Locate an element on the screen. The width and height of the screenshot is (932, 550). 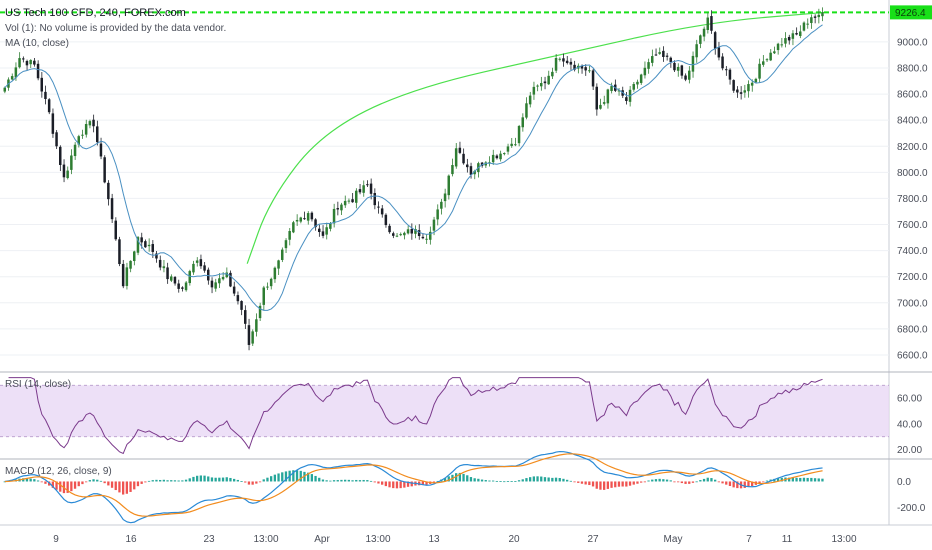
time-tick-label: May is located at coordinates (673, 539).